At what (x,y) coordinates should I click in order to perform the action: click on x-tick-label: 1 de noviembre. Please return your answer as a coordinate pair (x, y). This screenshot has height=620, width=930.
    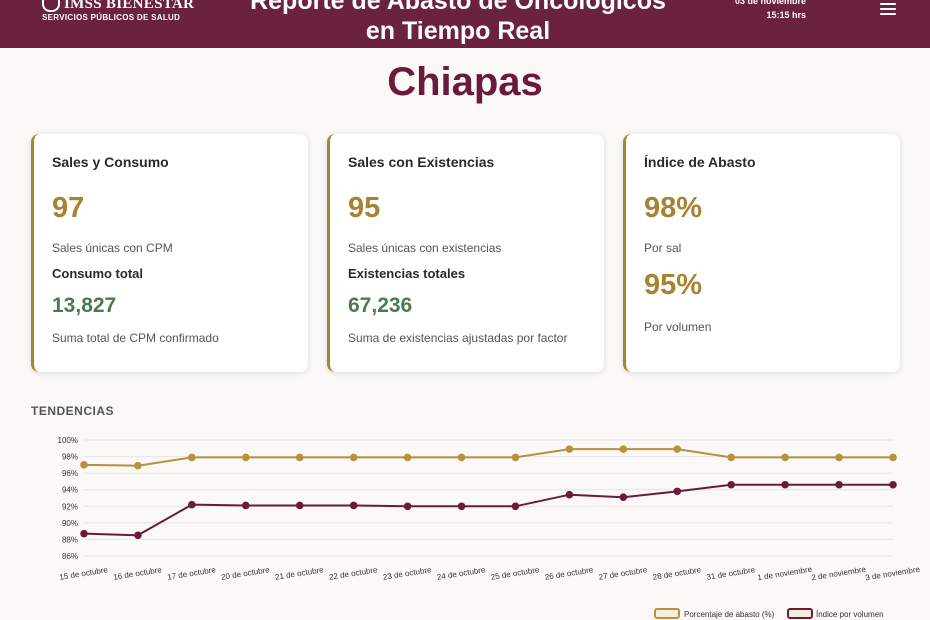
    Looking at the image, I should click on (785, 574).